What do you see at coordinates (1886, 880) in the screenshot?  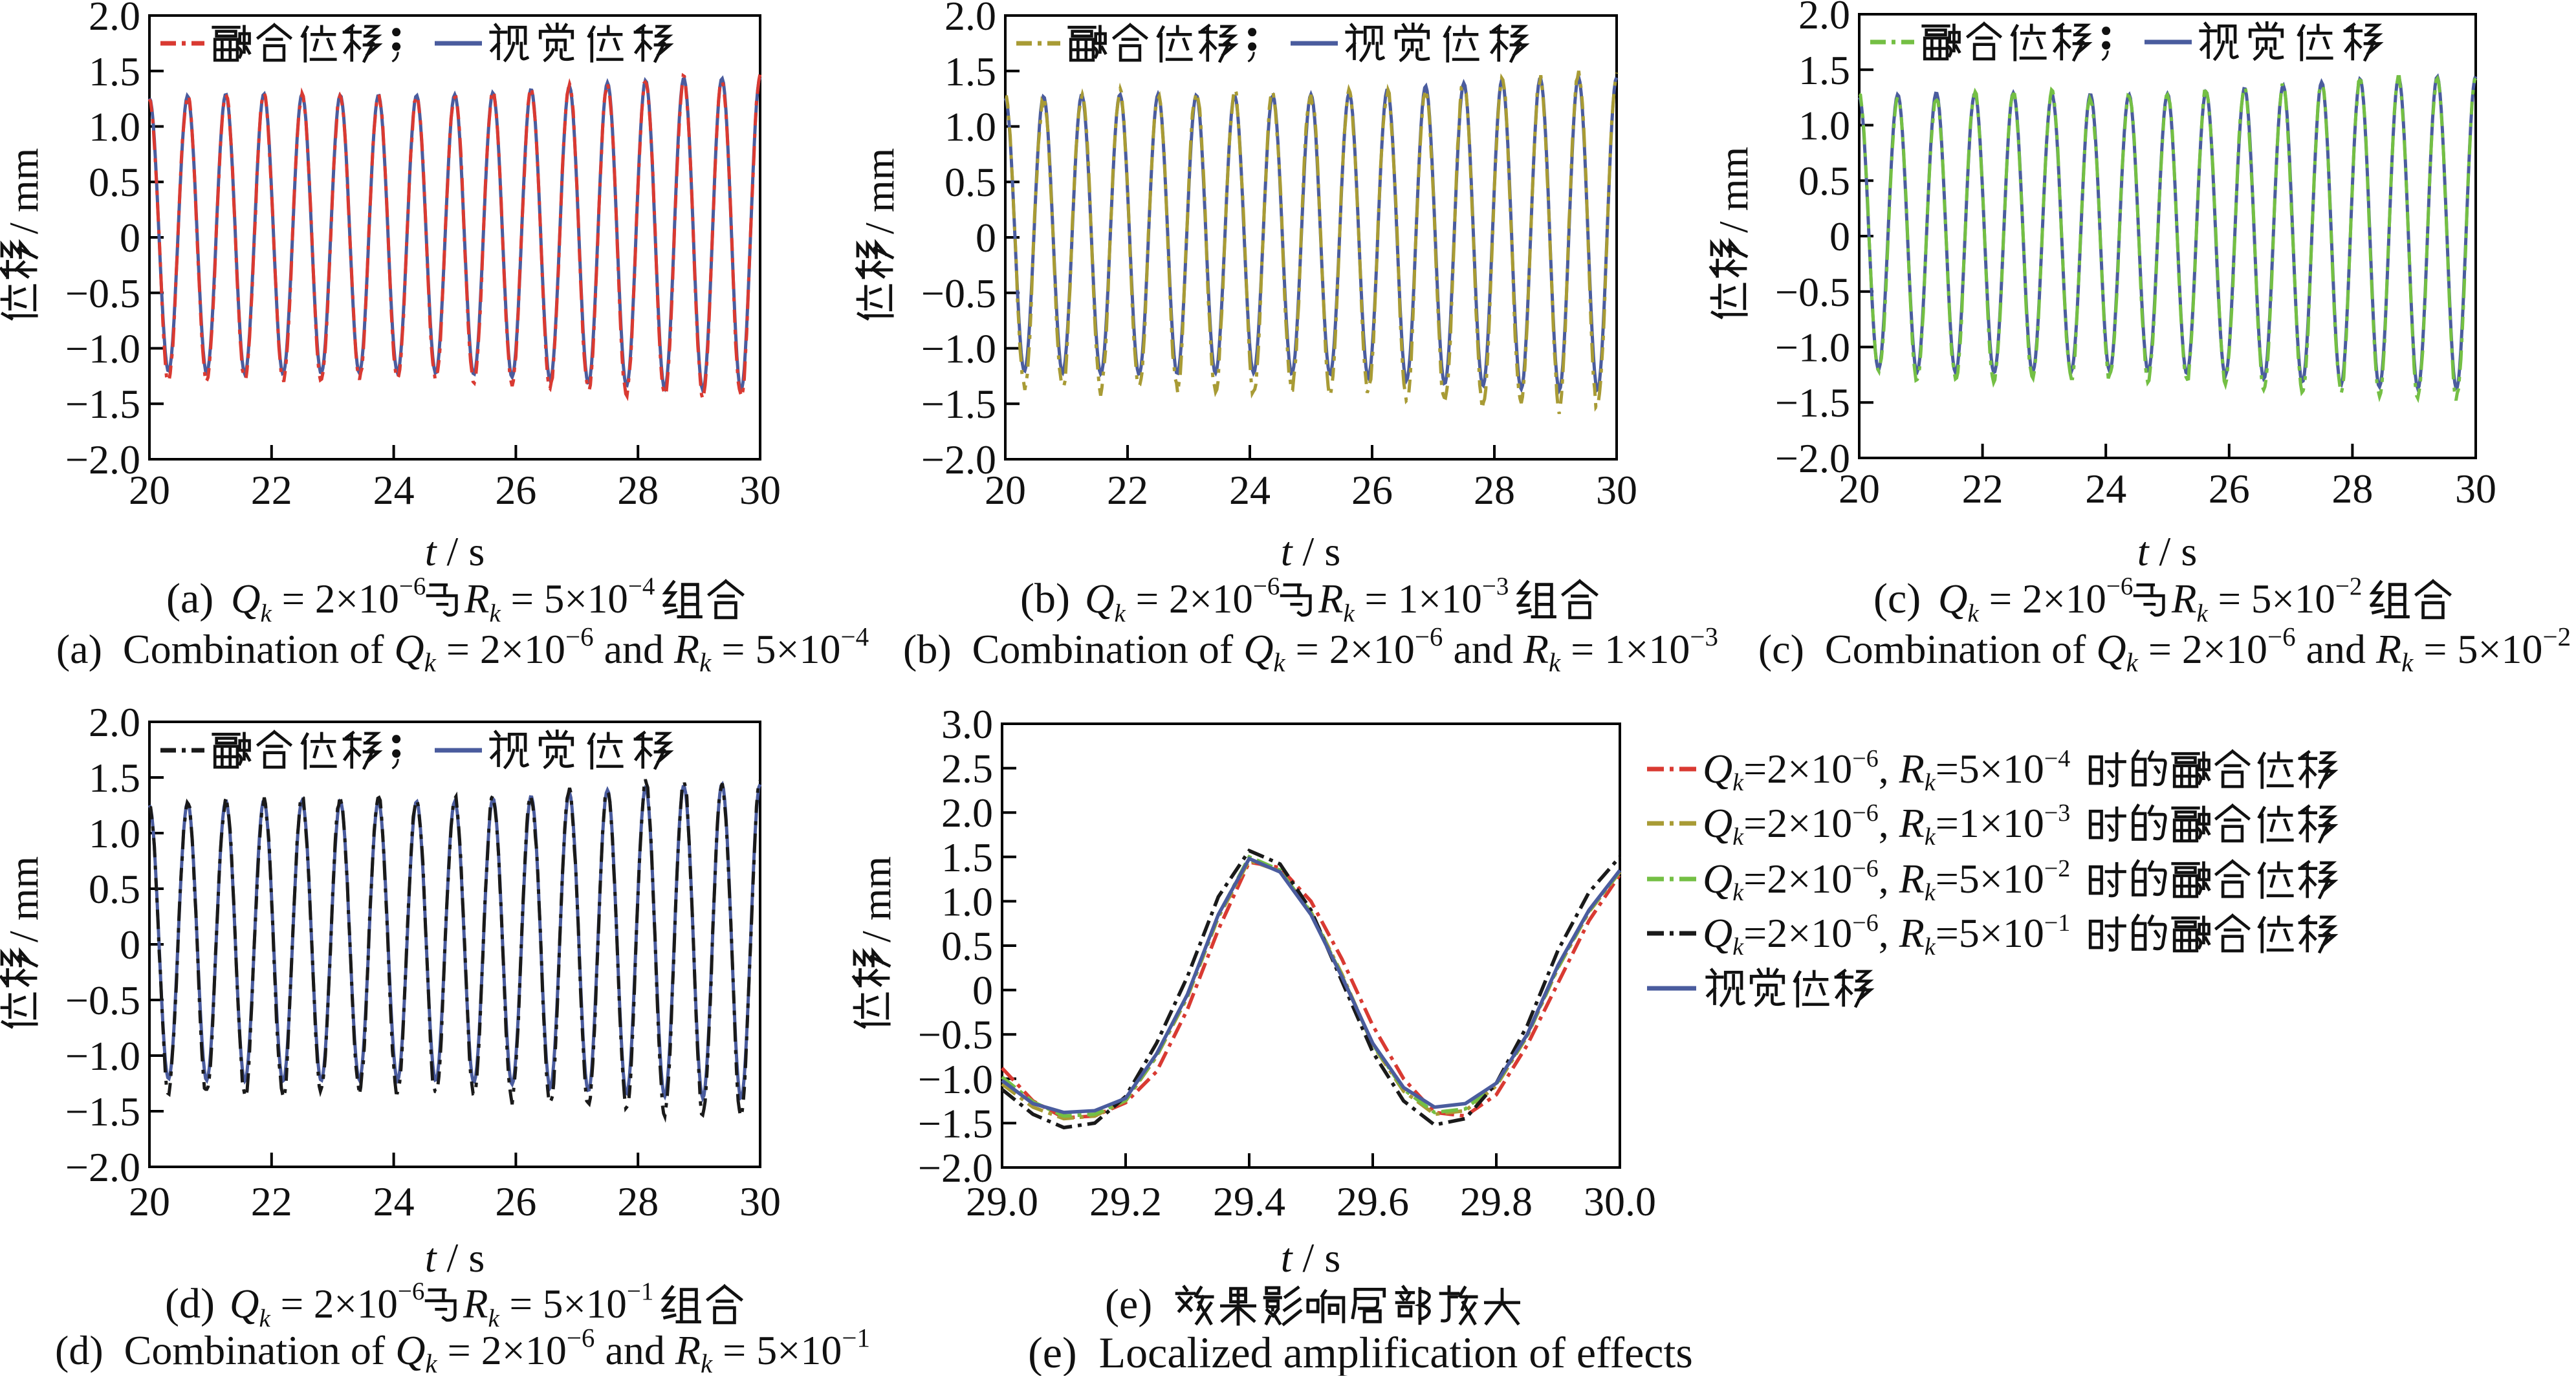 I see `svg-text: Qk=2×10−6, Rk=5×10−2` at bounding box center [1886, 880].